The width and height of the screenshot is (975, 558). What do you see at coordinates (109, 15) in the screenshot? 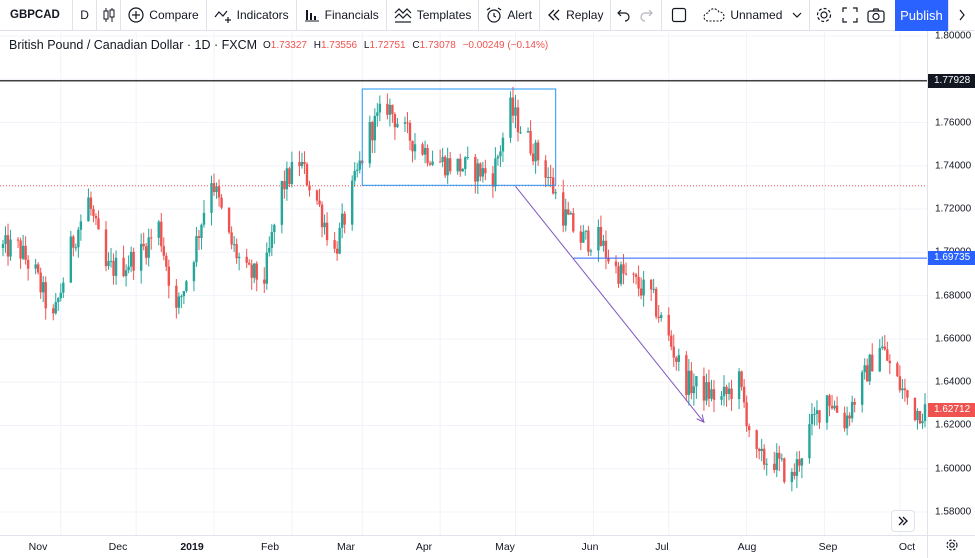
I see `chart-style-button` at bounding box center [109, 15].